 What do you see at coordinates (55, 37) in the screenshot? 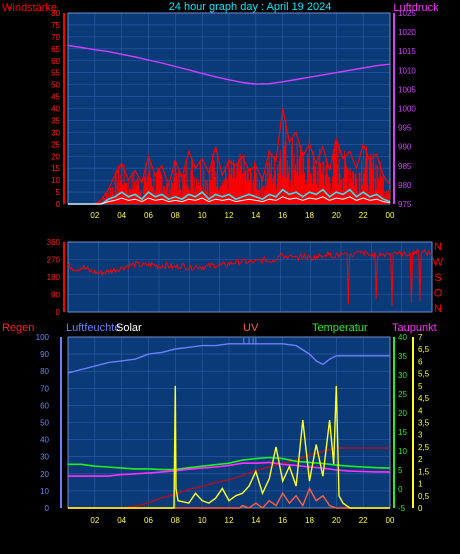
I see `wind-tick-label: 70` at bounding box center [55, 37].